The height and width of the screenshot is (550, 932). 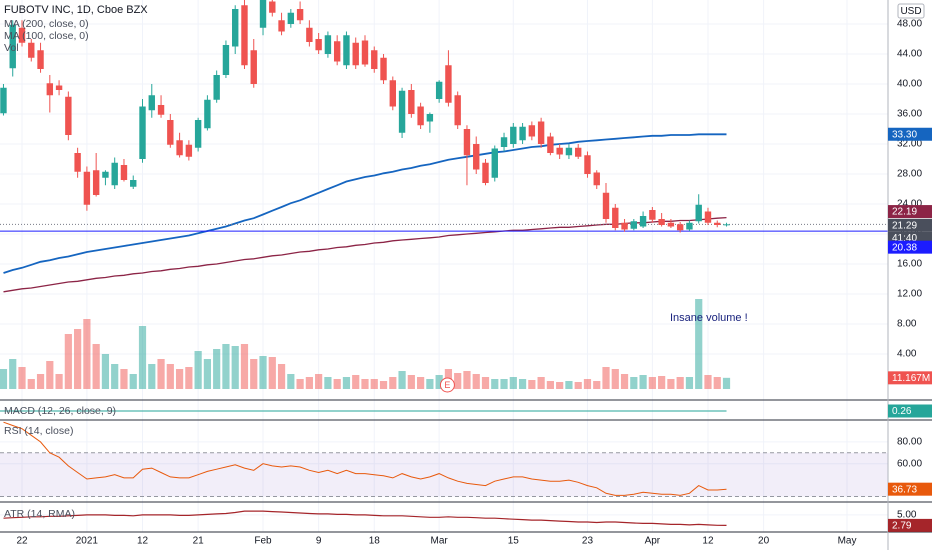 I want to click on y-tick-label: 48.00, so click(x=909, y=24).